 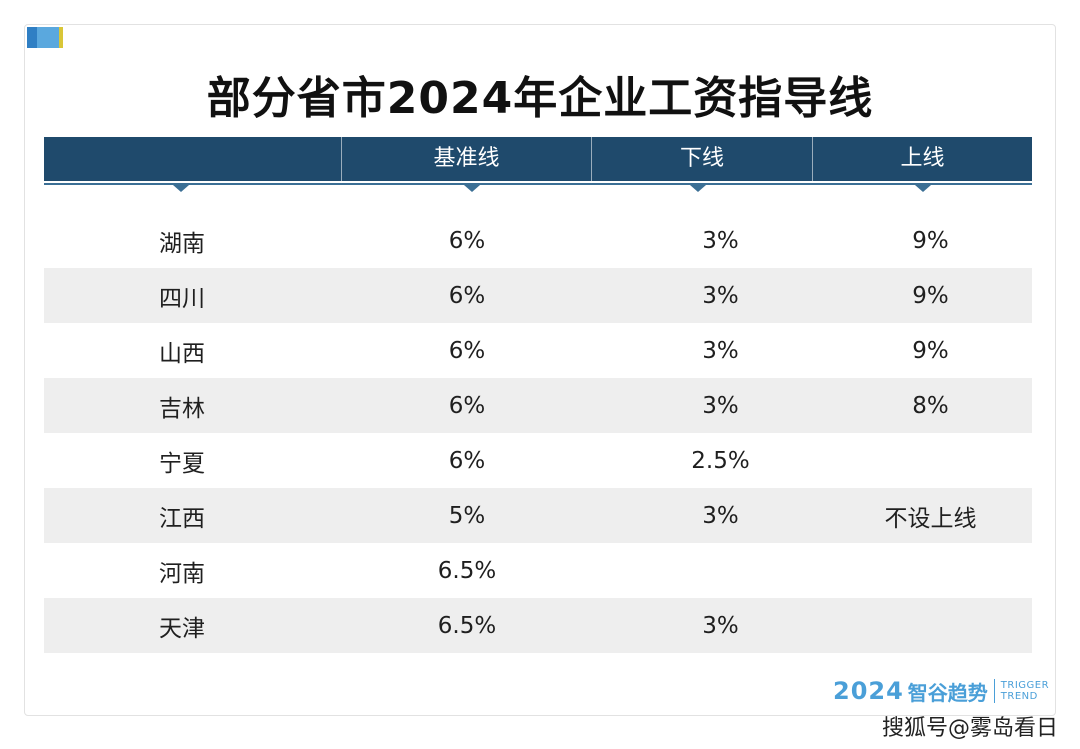 I want to click on lower-cell: 2.5%, so click(x=720, y=460).